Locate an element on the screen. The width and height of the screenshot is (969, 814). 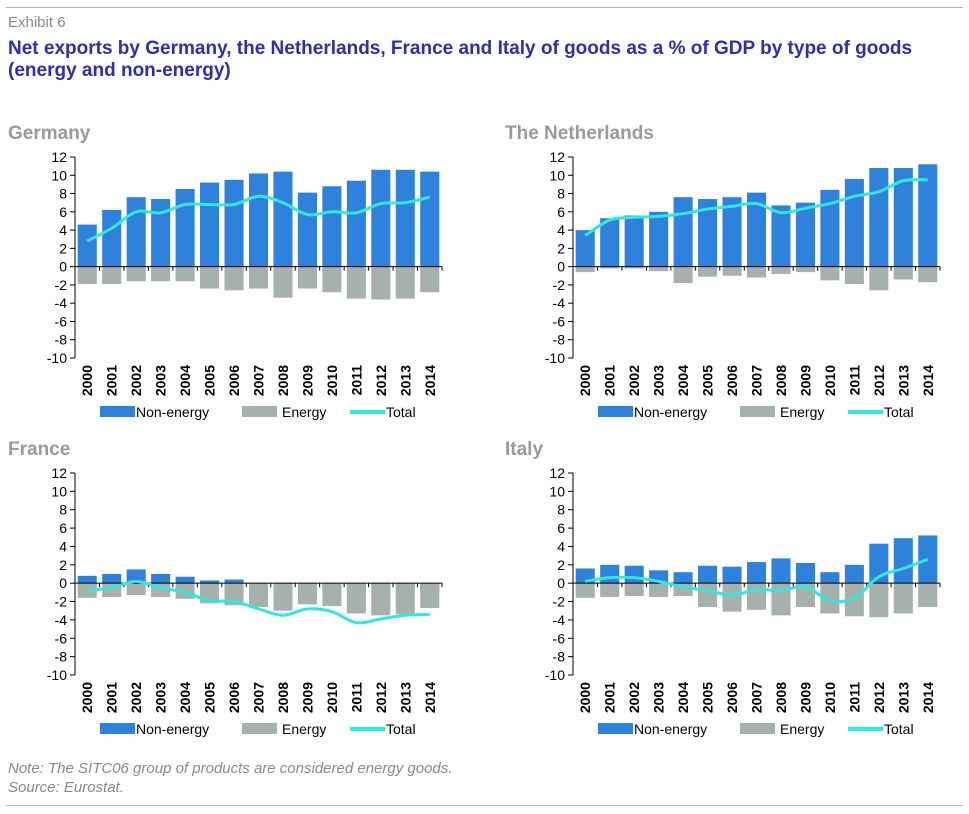
legend-label-total: Total is located at coordinates (401, 729).